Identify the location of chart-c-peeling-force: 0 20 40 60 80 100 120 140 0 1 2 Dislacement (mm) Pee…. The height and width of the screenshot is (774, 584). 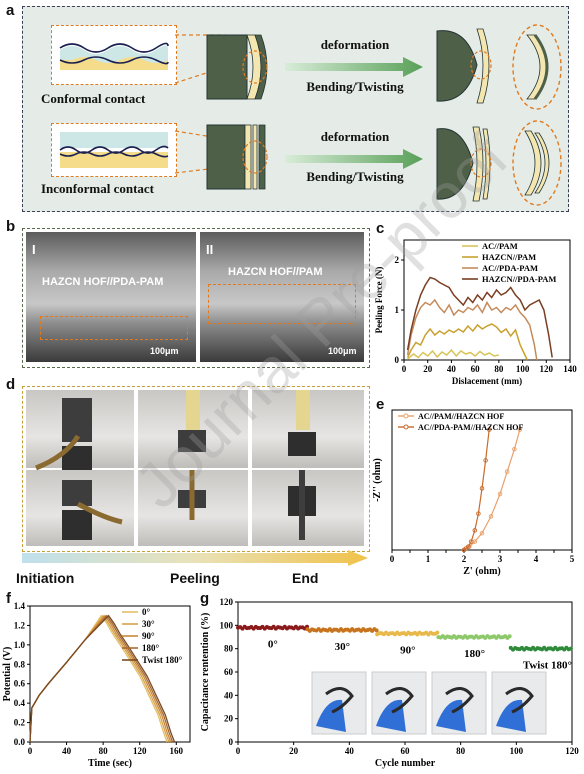
(475, 312).